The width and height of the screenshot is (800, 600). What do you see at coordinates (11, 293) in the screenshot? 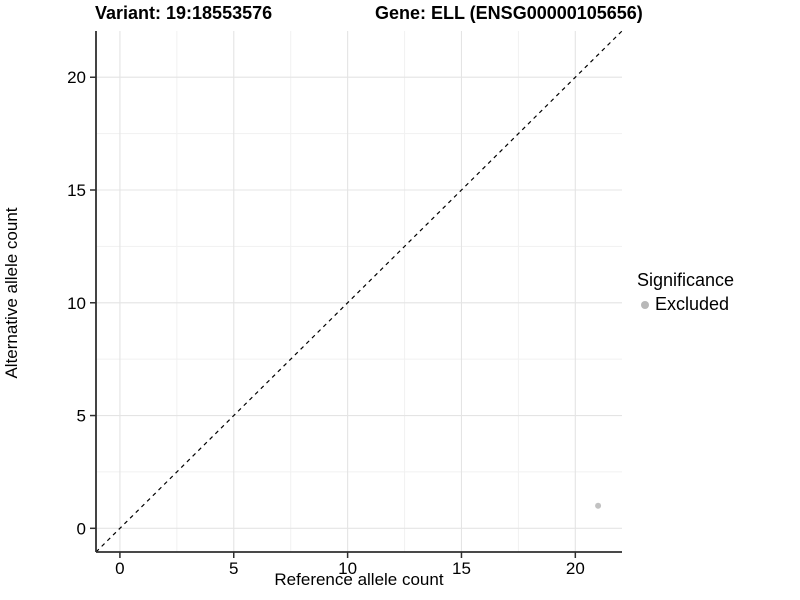
I see `y-axis-title: Alternative allele count` at bounding box center [11, 293].